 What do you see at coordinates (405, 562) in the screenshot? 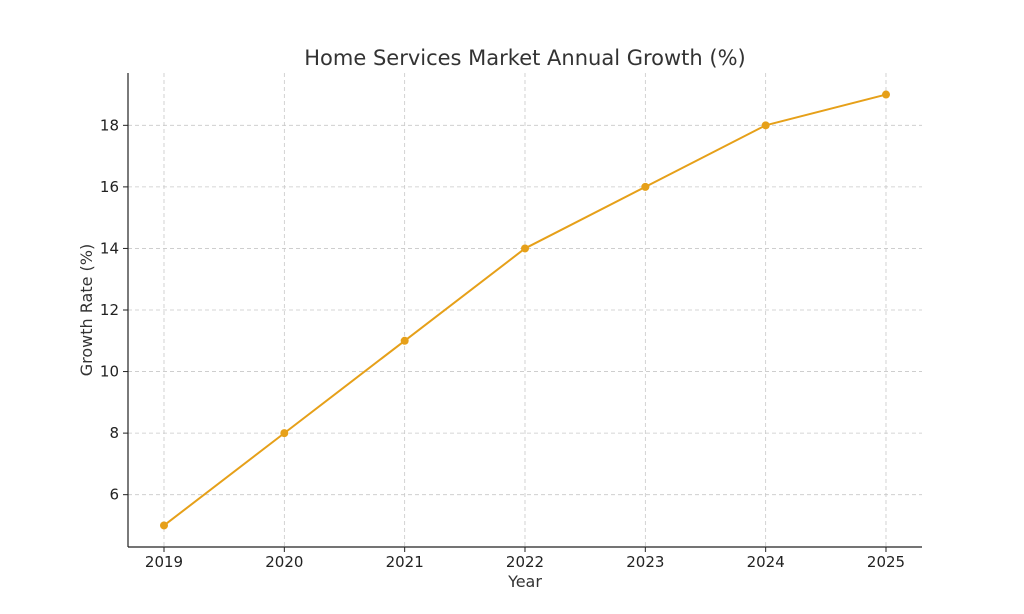
I see `x-tick-label: 2021` at bounding box center [405, 562].